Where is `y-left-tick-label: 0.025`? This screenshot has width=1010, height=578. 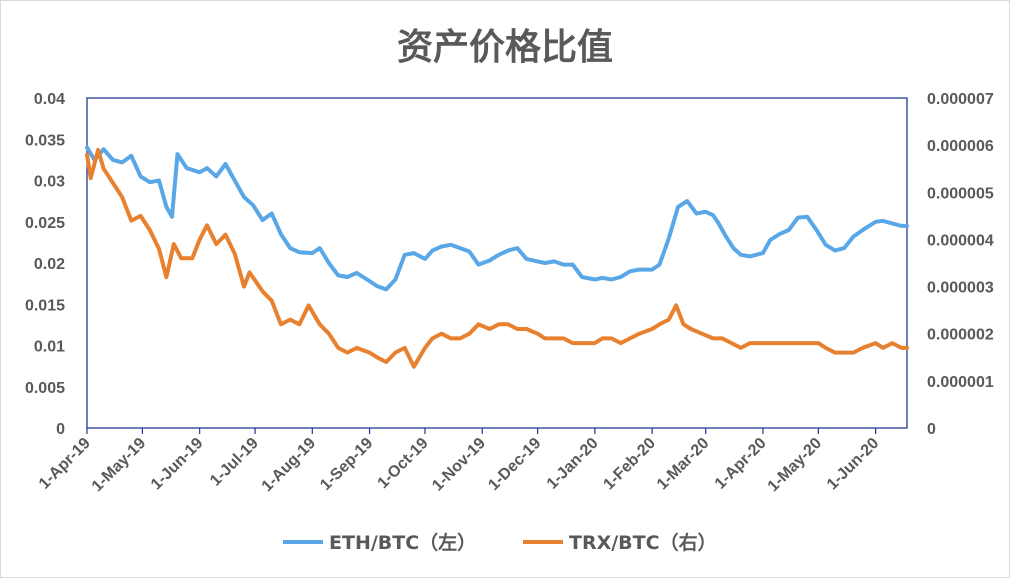
y-left-tick-label: 0.025 is located at coordinates (45, 223).